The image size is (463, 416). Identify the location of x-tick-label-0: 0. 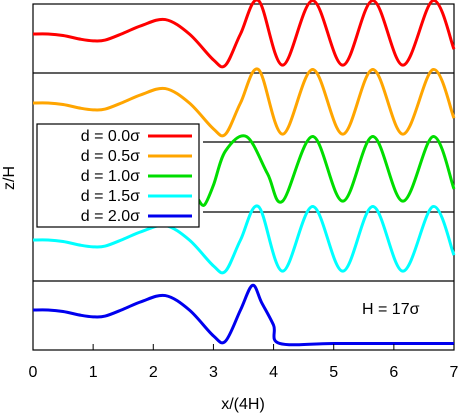
(33, 372).